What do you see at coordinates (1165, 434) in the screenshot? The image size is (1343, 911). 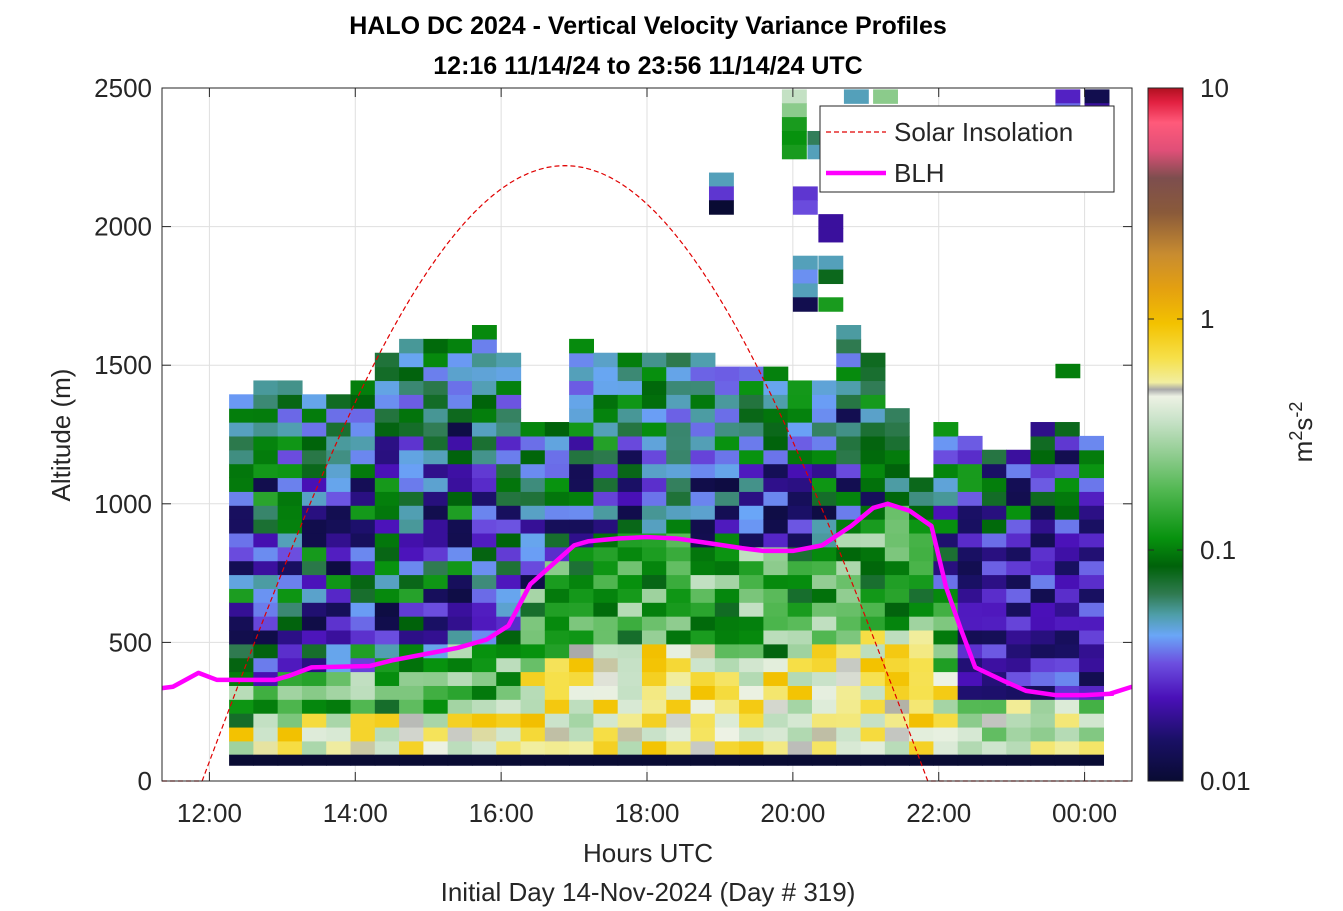 I see `colorbar-gradient` at bounding box center [1165, 434].